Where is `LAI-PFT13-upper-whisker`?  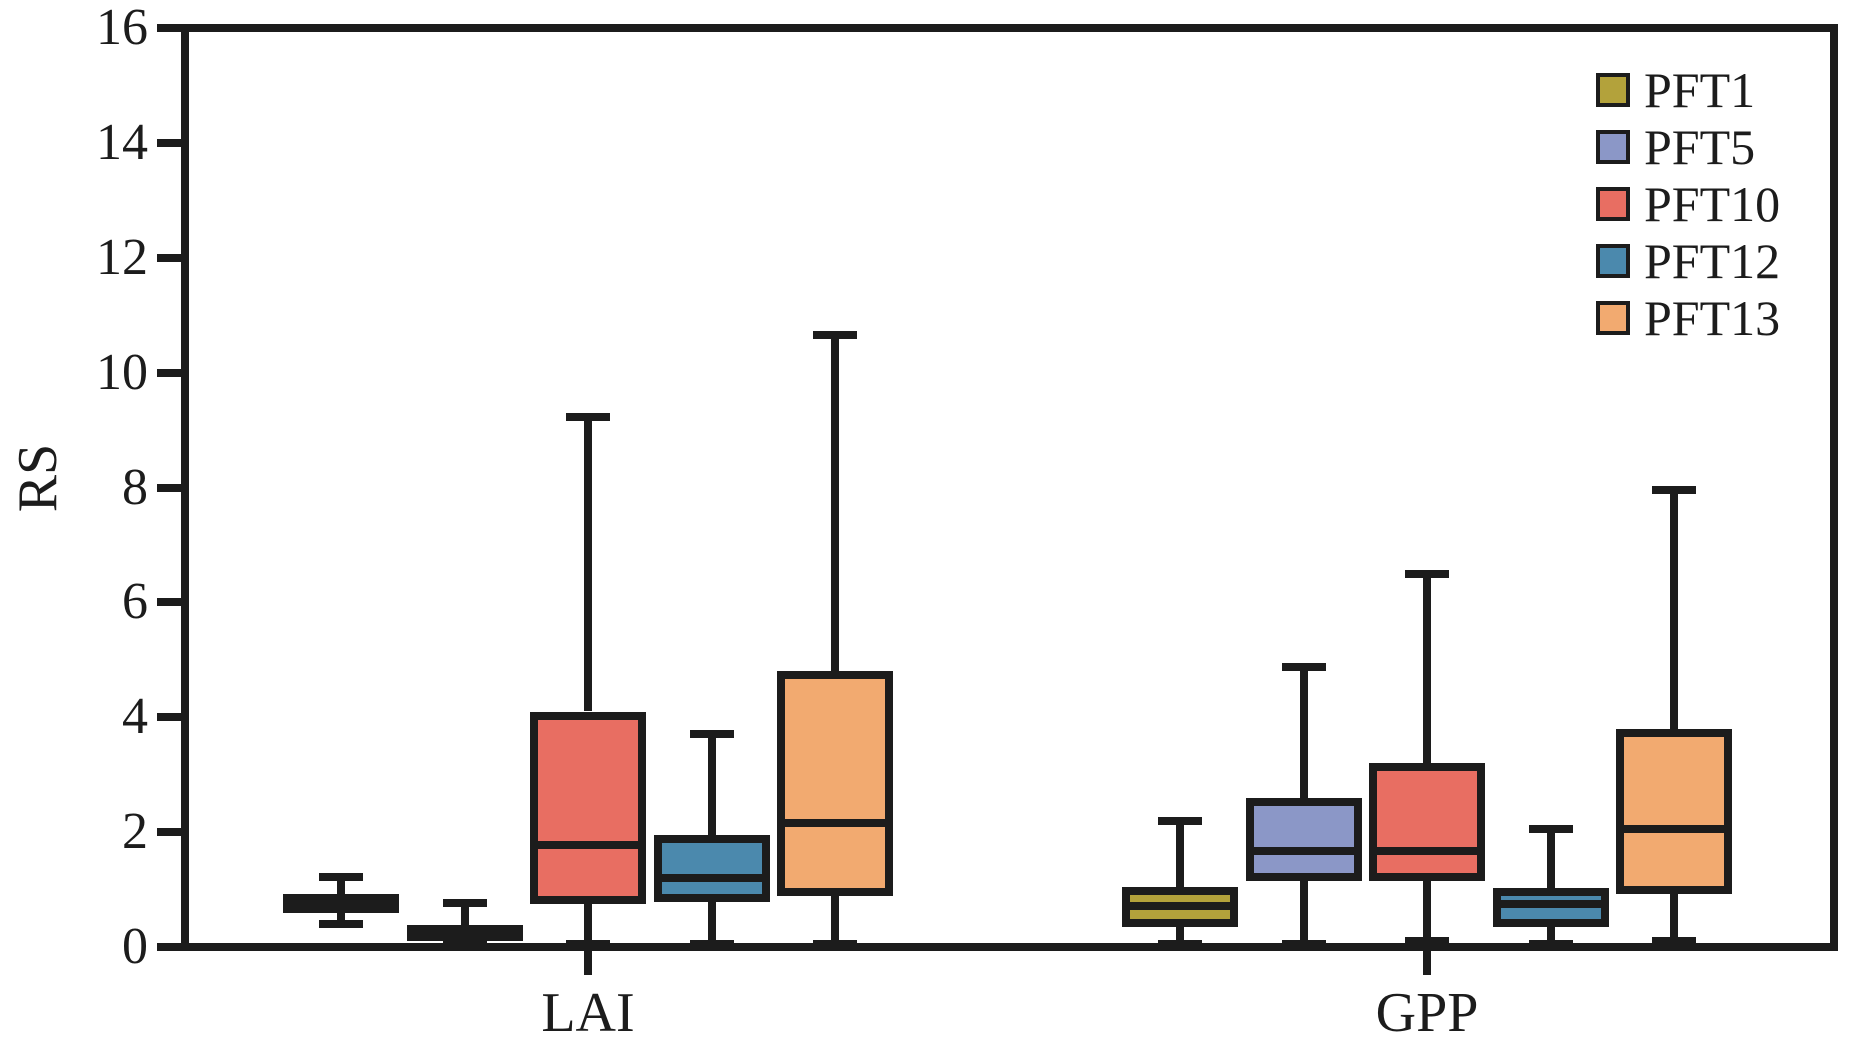
LAI-PFT13-upper-whisker is located at coordinates (835, 503).